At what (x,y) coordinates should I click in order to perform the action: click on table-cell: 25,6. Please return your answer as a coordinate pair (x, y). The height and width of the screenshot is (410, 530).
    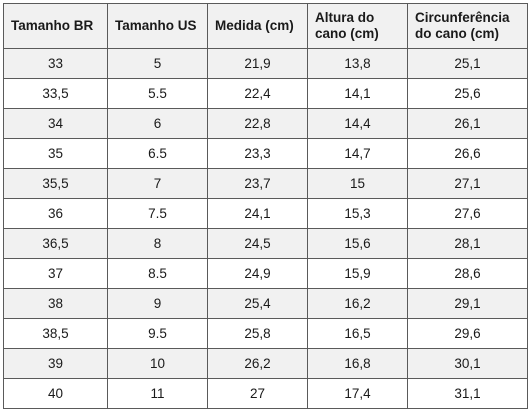
    Looking at the image, I should click on (467, 93).